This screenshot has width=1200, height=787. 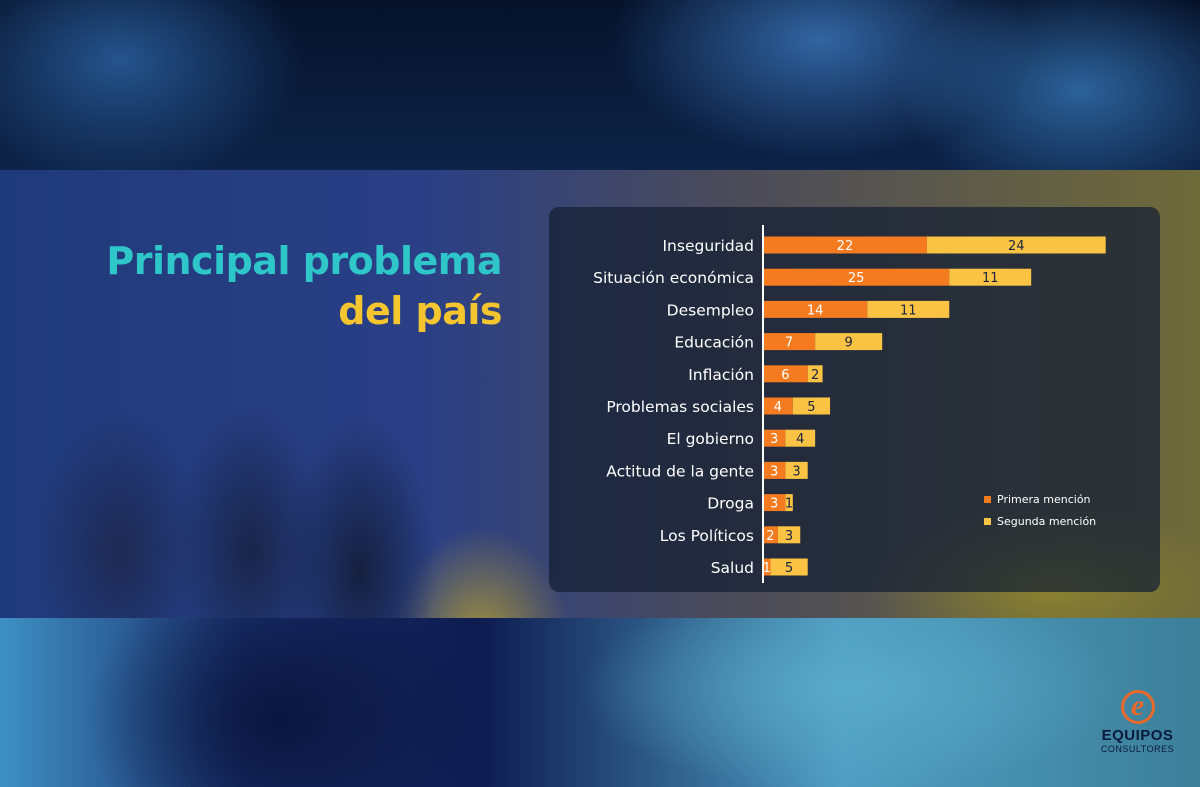 I want to click on bar-segunda-mencion-actitud-de-la-gente, so click(x=796, y=470).